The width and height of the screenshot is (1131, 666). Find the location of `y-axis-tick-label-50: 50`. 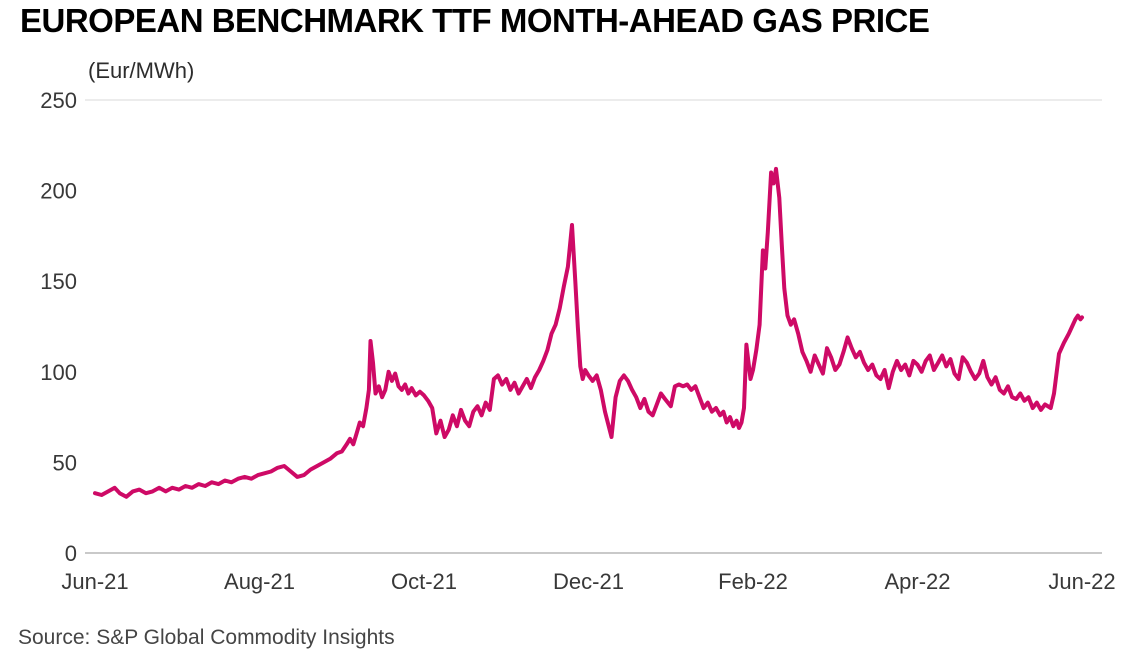

y-axis-tick-label-50: 50 is located at coordinates (65, 462).